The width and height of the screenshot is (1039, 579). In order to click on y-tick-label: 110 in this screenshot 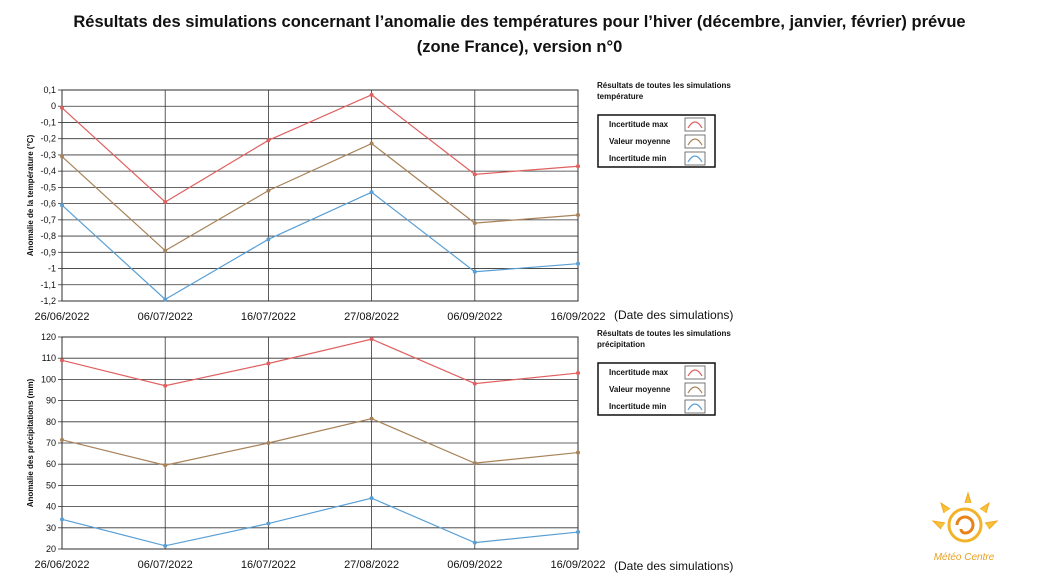, I will do `click(49, 358)`.